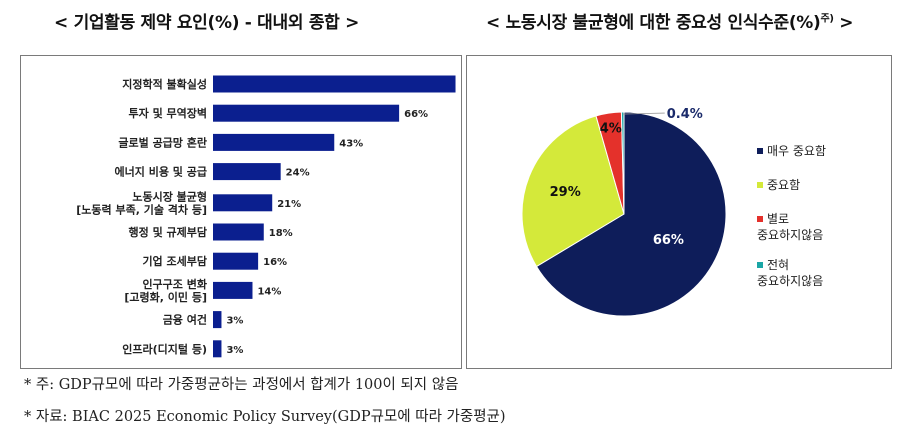  Describe the element at coordinates (161, 172) in the screenshot. I see `bar-category-label-3: 에너지 비용 및 공급` at that location.